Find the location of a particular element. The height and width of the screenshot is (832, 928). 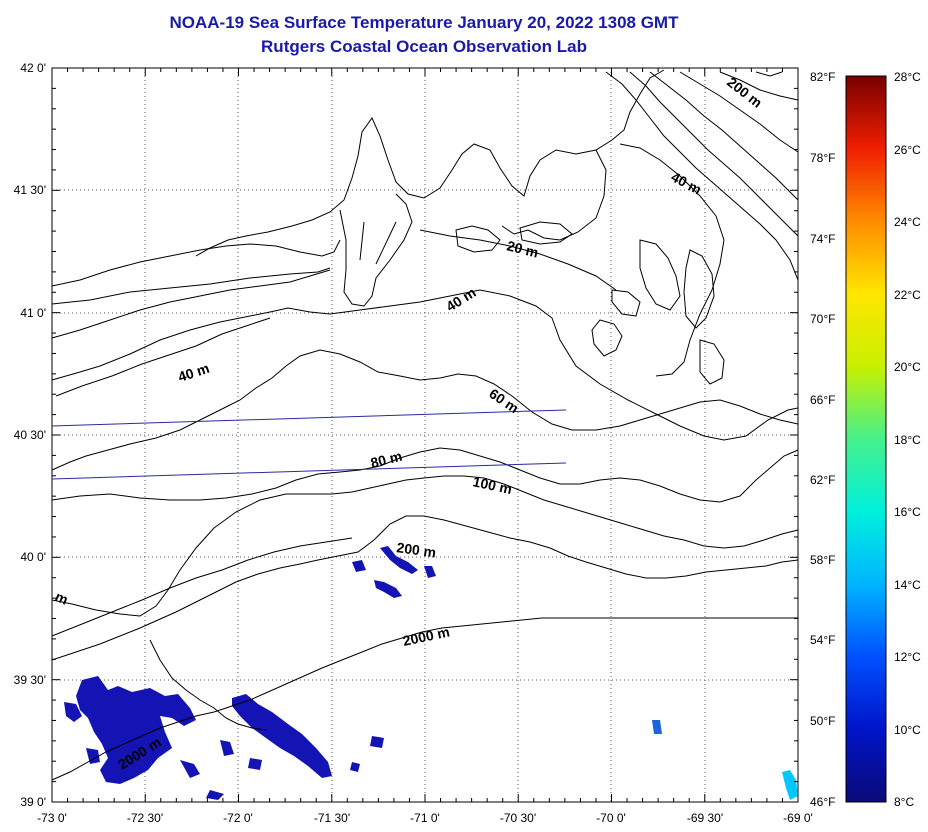

fahrenheit-label: 66°F is located at coordinates (822, 400).